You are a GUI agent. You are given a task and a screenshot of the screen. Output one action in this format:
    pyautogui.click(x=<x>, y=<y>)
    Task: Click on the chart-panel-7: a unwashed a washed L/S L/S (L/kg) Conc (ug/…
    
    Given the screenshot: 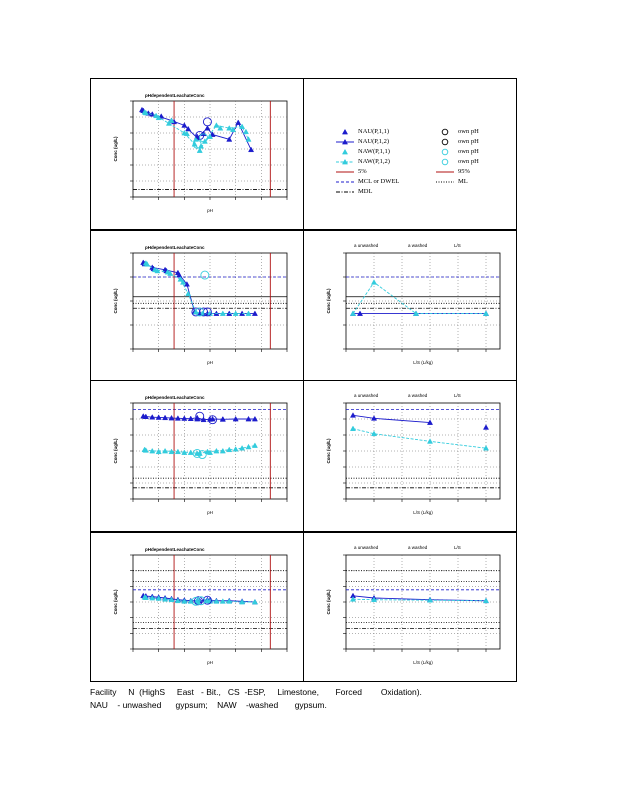 What is the action you would take?
    pyautogui.click(x=410, y=607)
    